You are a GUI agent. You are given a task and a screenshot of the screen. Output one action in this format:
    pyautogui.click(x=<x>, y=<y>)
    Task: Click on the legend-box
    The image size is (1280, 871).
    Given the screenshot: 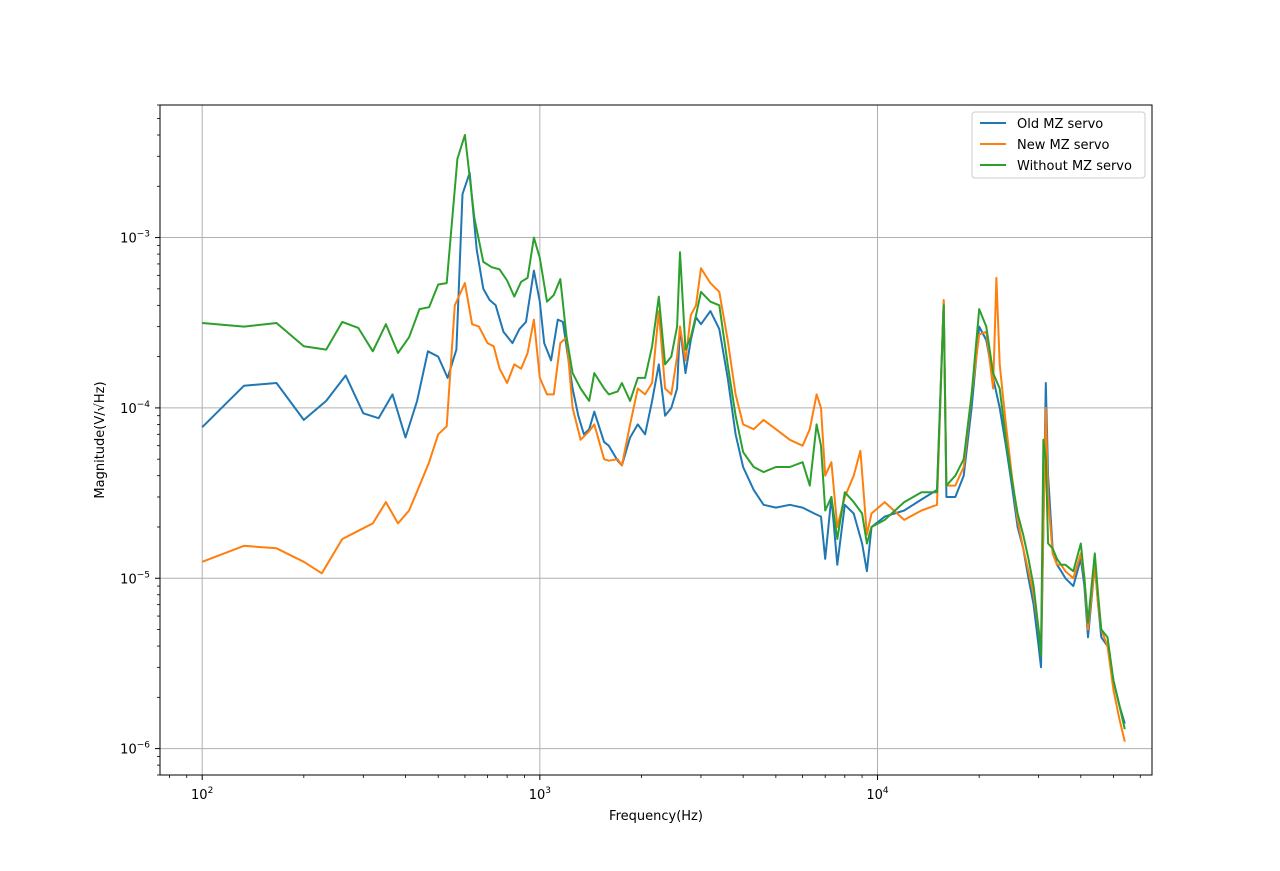 What is the action you would take?
    pyautogui.click(x=1058, y=145)
    